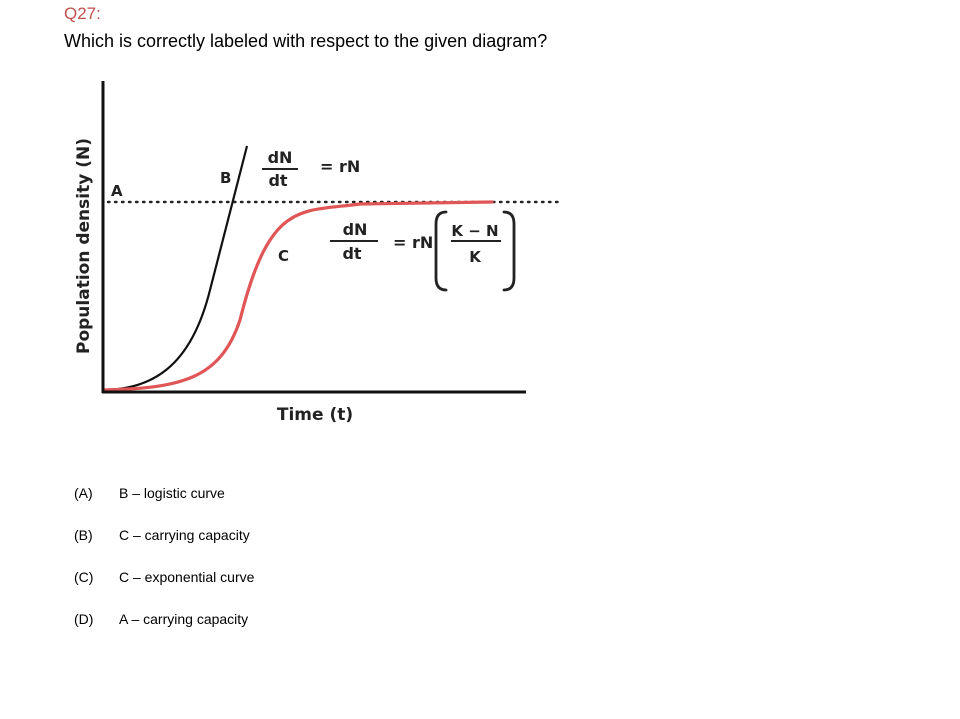 Image resolution: width=960 pixels, height=719 pixels. I want to click on option-d-letter: (D), so click(84, 619).